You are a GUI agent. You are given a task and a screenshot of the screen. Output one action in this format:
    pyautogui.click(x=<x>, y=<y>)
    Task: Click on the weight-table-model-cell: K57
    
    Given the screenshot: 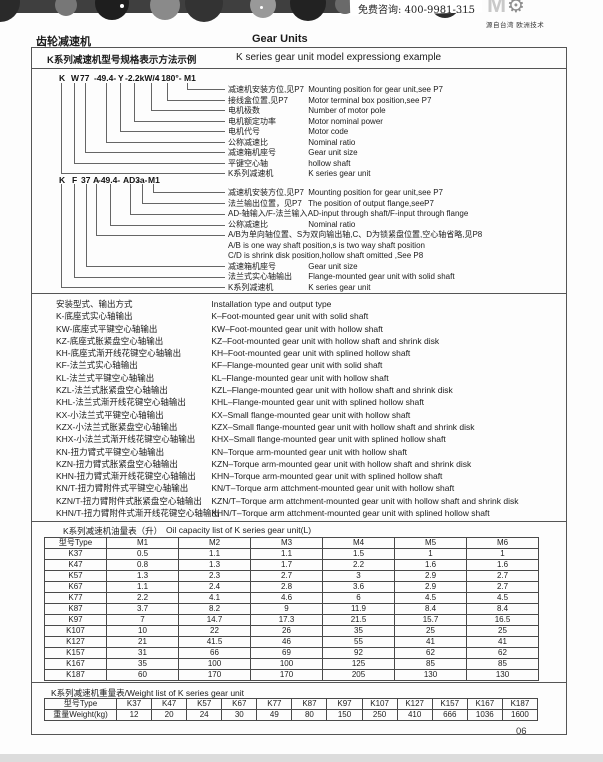 What is the action you would take?
    pyautogui.click(x=204, y=704)
    